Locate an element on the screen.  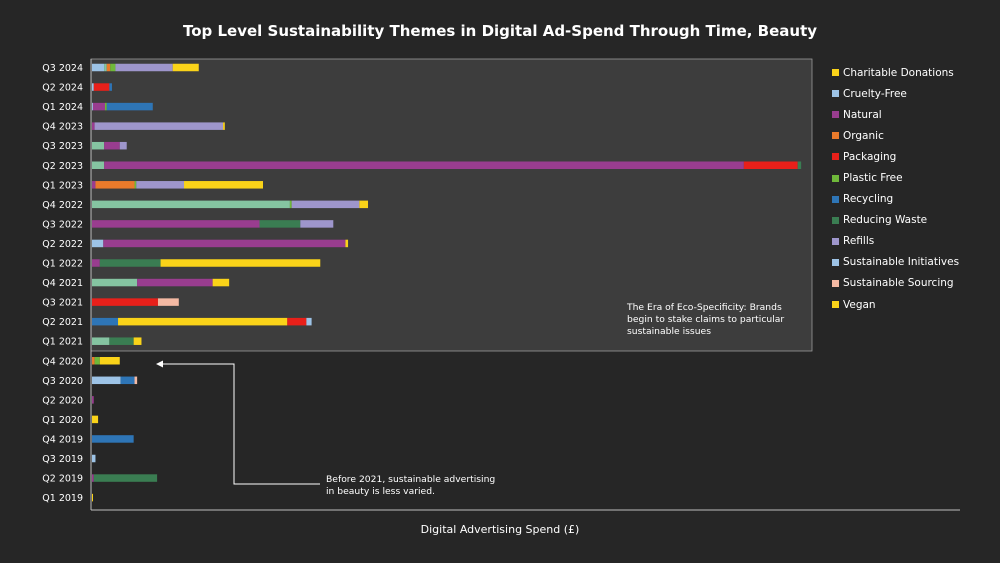
legend-item: Charitable Donations is located at coordinates (895, 72).